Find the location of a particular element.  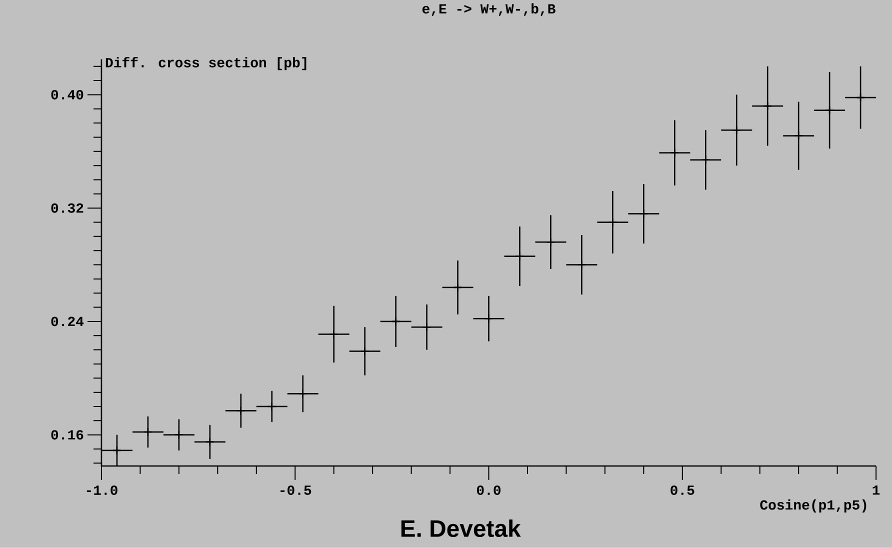

y-tick-label: 0.16 is located at coordinates (67, 435).